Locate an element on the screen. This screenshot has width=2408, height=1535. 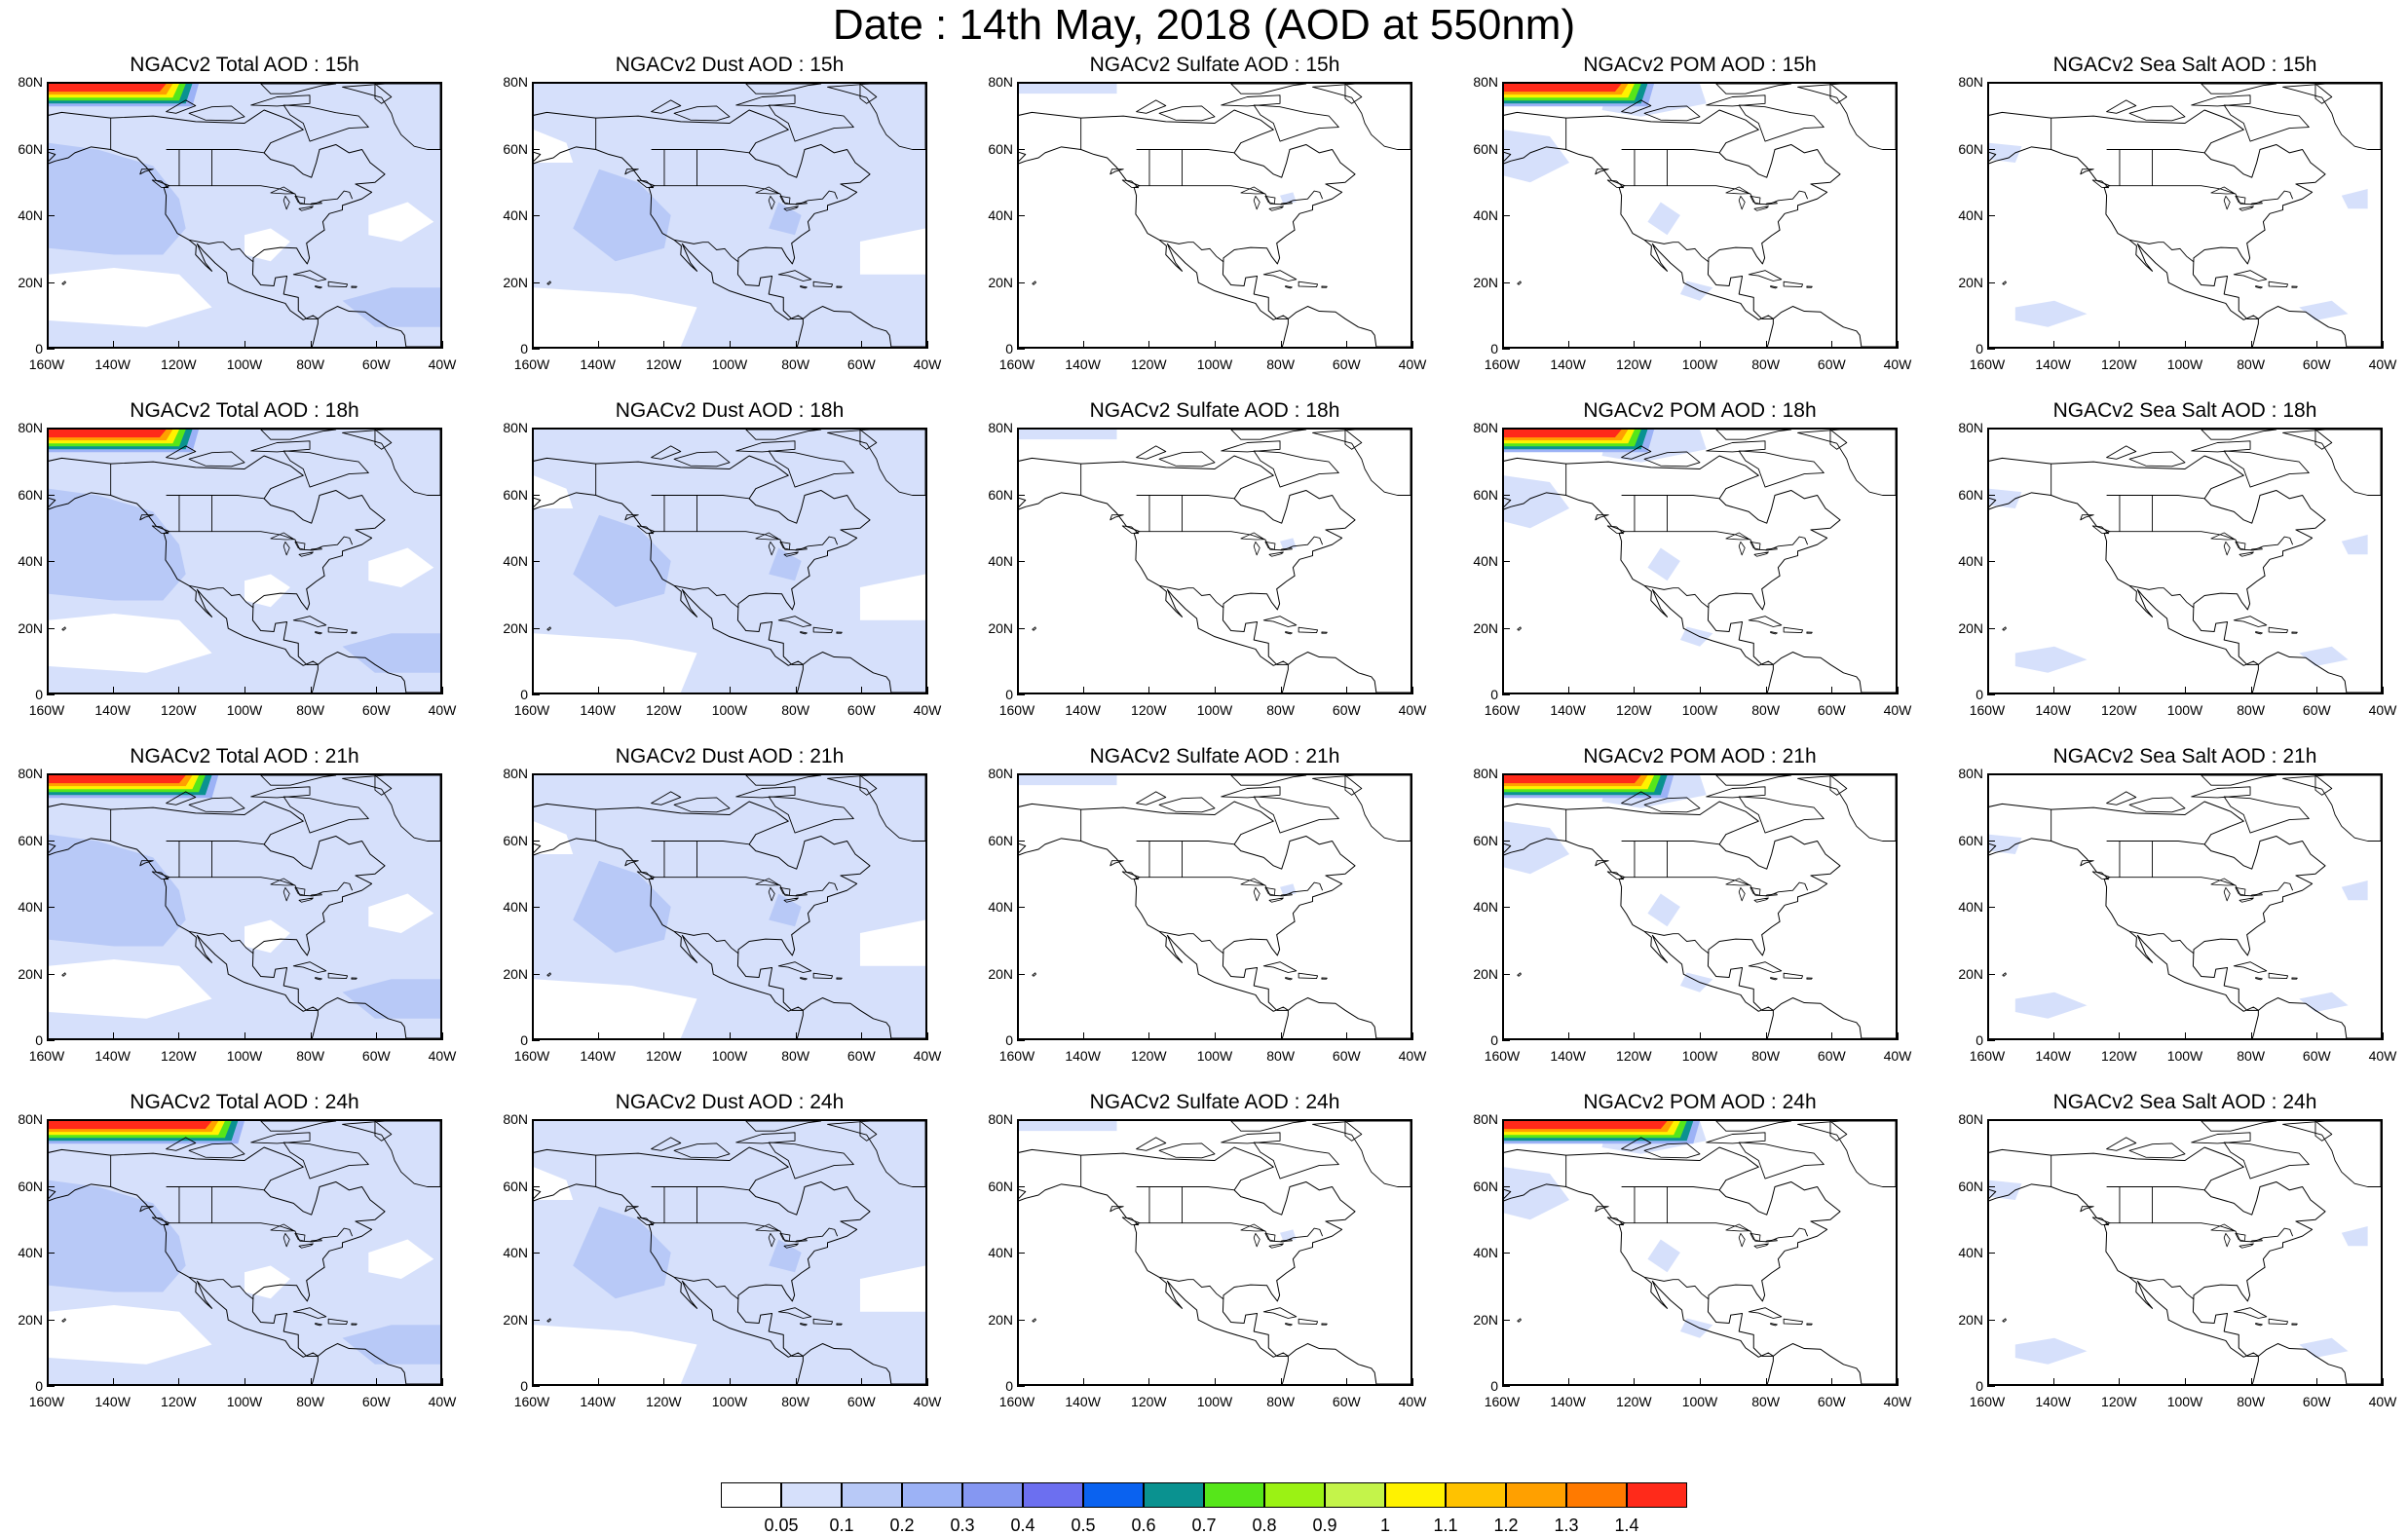
aod-map is located at coordinates (1215, 1252).